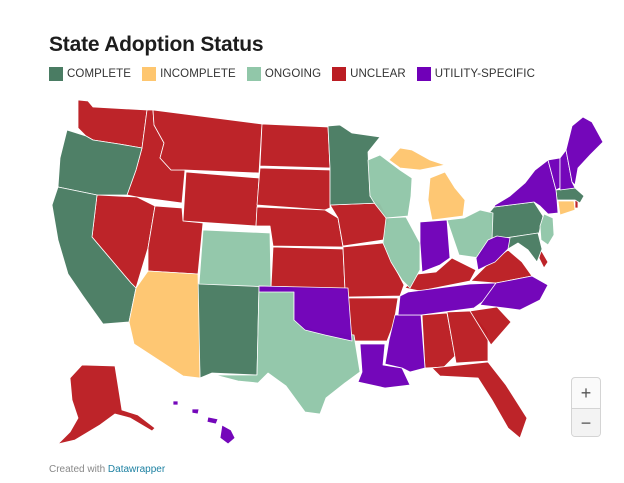  I want to click on legend-swatch-ongoing, so click(253, 74).